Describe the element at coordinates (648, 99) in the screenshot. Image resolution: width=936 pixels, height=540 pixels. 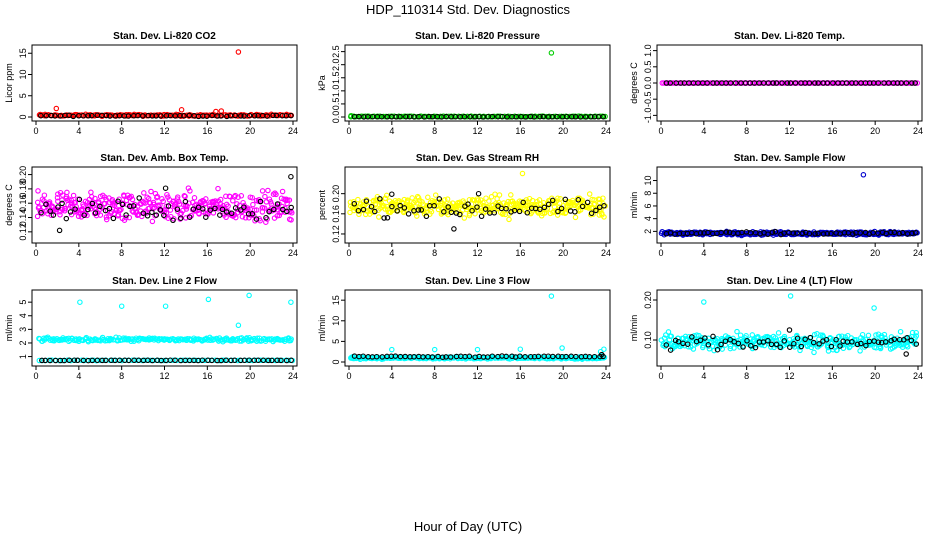
I see `y-tick-label: -0.5` at that location.